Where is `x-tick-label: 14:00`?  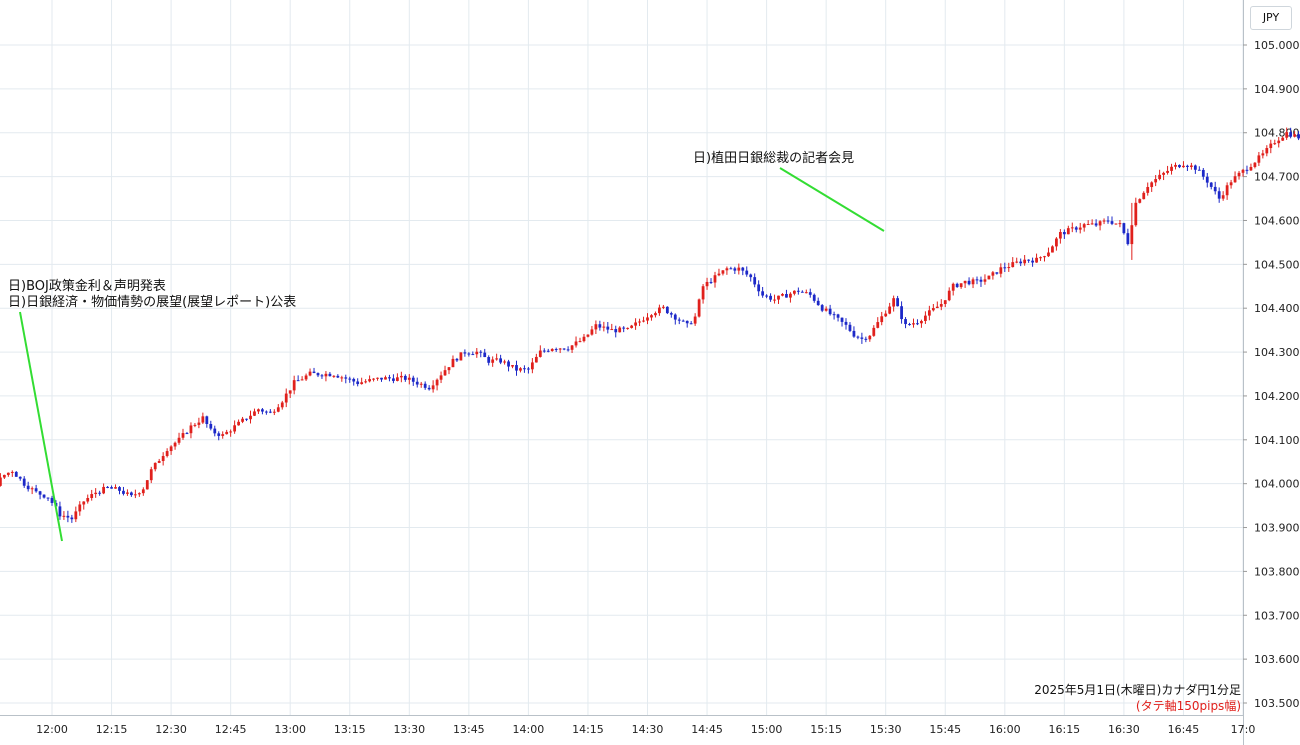 x-tick-label: 14:00 is located at coordinates (529, 729).